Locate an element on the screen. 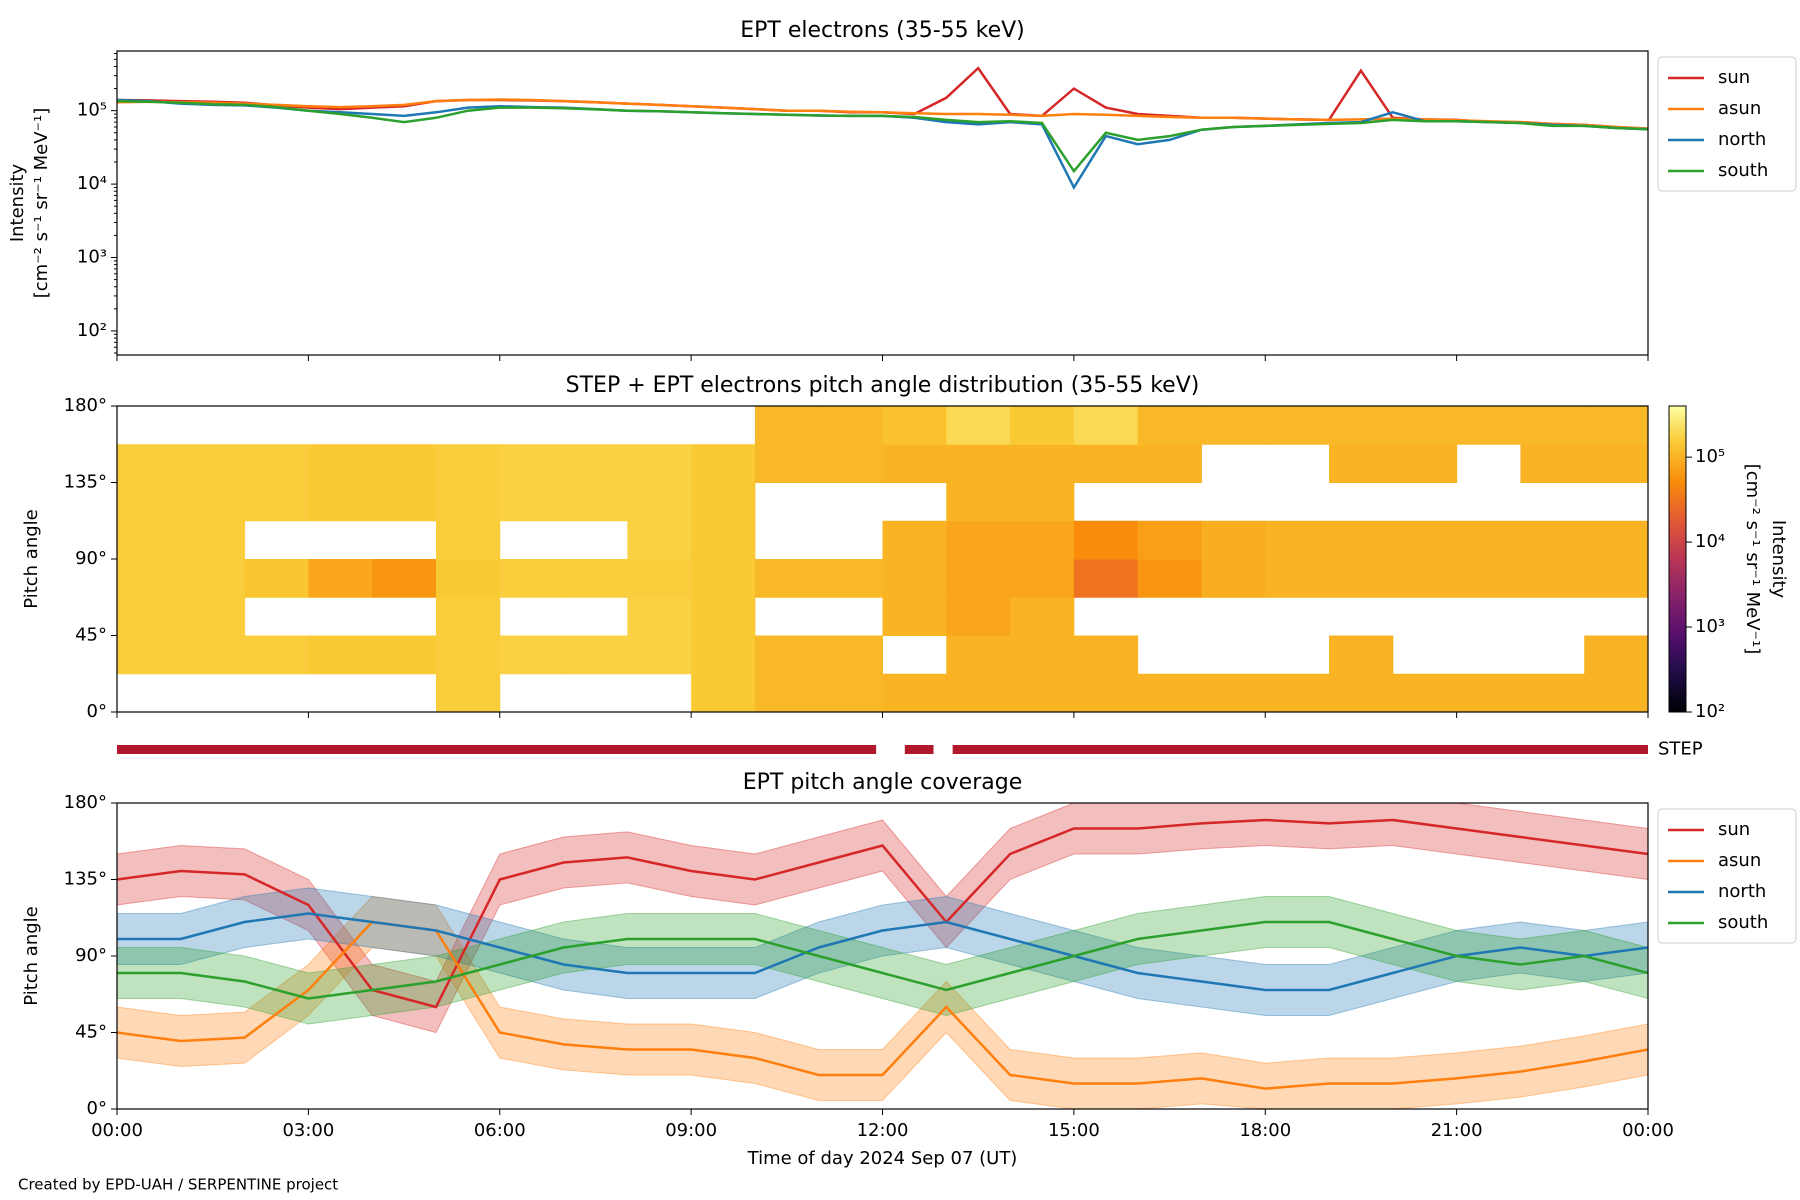 The width and height of the screenshot is (1800, 1200). timeline-label: STEP is located at coordinates (1680, 749).